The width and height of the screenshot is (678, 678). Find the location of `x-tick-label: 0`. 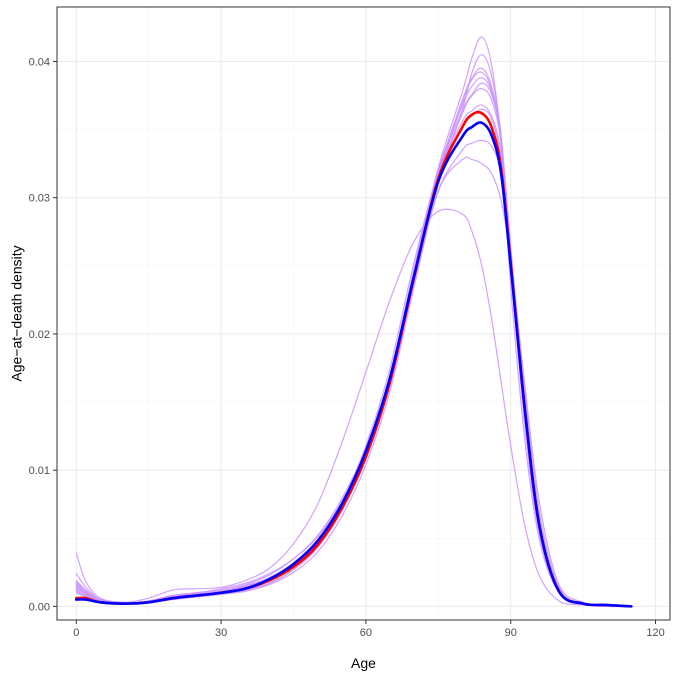

x-tick-label: 0 is located at coordinates (76, 633).